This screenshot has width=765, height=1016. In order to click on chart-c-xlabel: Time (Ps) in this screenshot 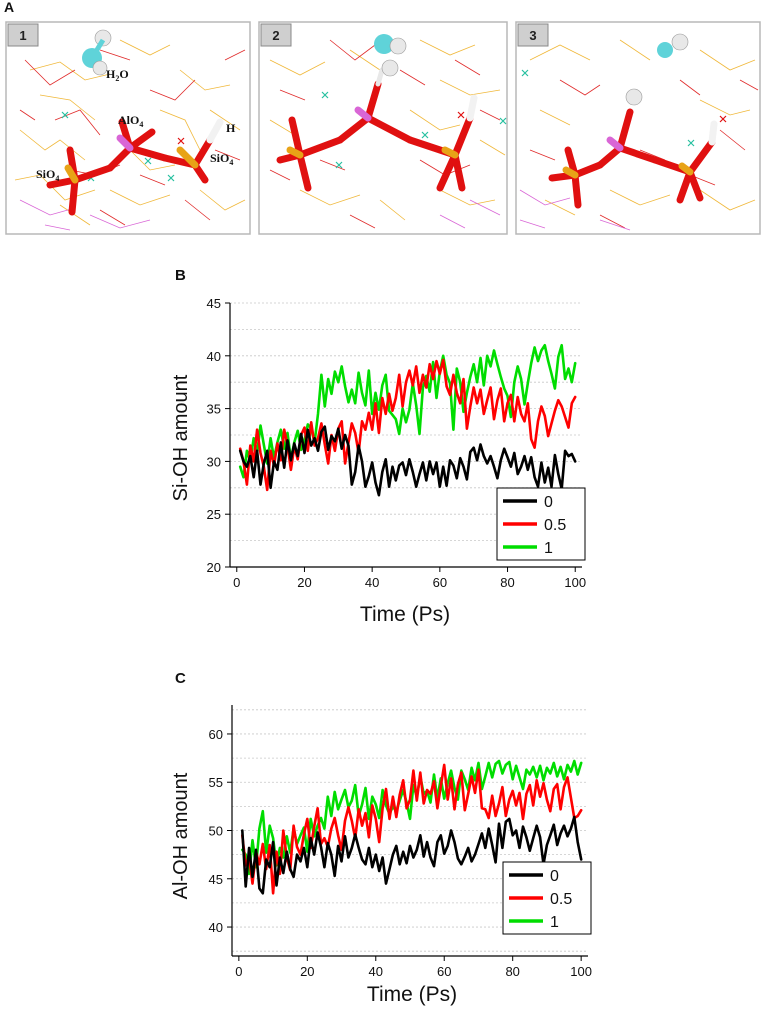, I will do `click(412, 994)`.